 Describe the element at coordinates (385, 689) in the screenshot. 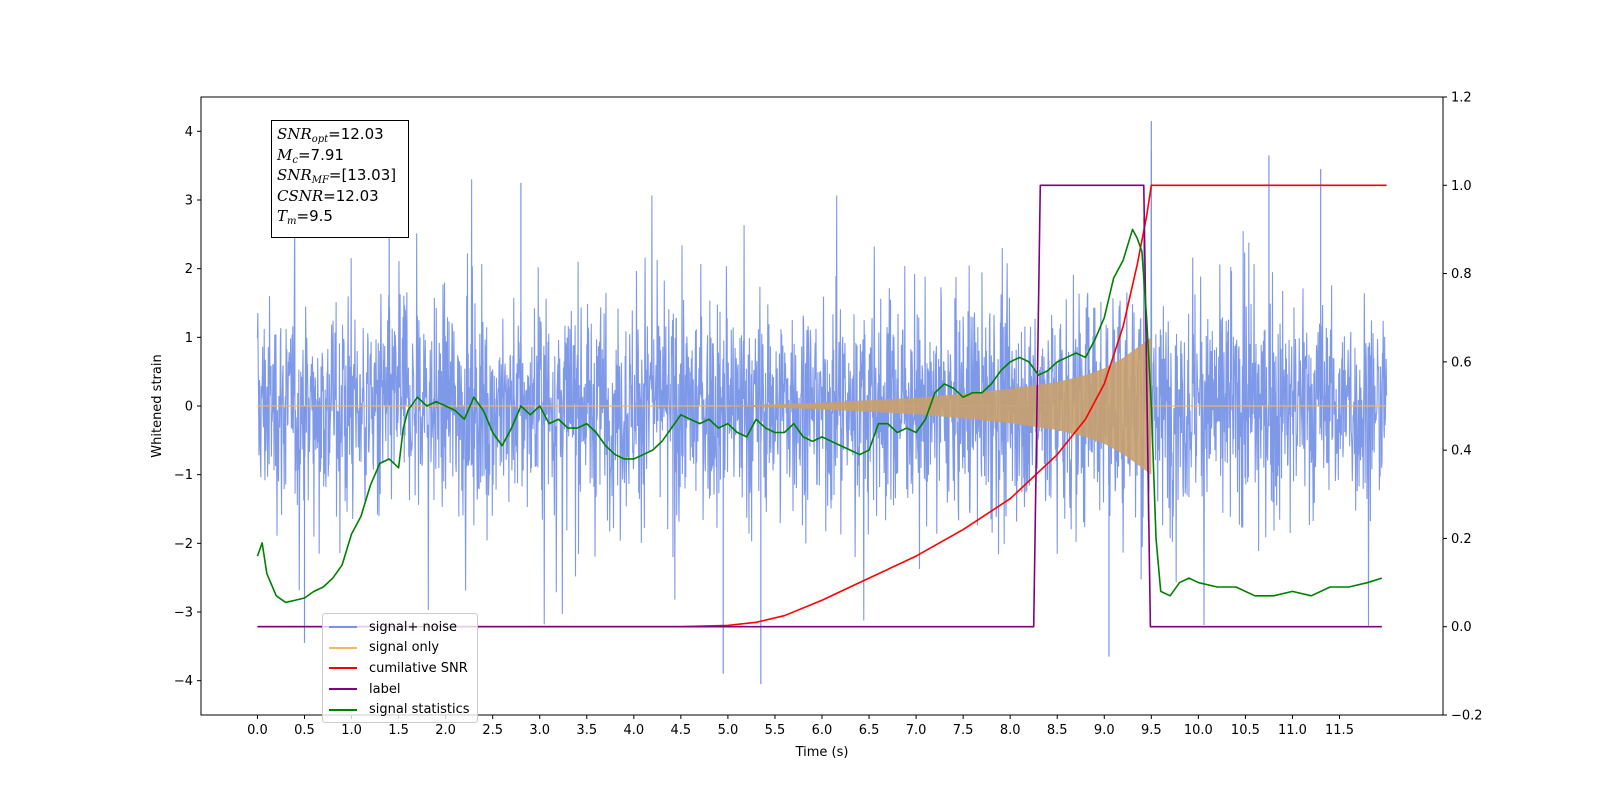

I see `legend-label: label` at that location.